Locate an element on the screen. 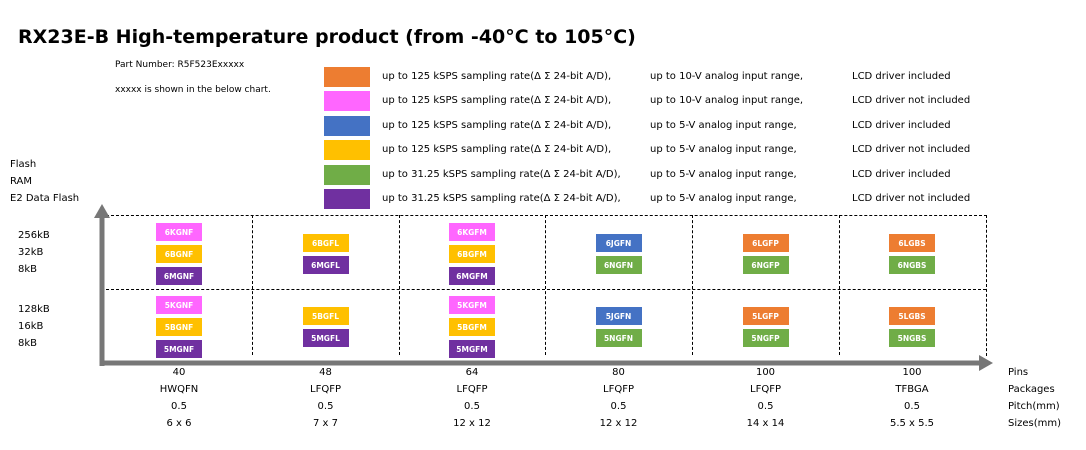 This screenshot has height=450, width=1086. part-chip: 6LGBS is located at coordinates (912, 243).